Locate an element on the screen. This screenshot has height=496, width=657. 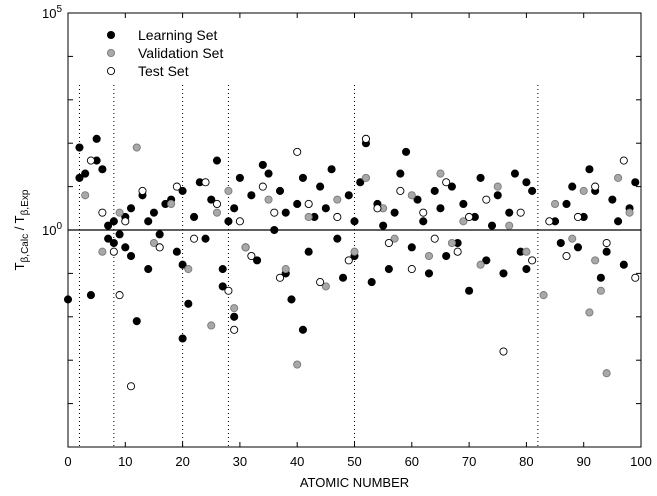
y-label-num-base: T is located at coordinates (19, 266).